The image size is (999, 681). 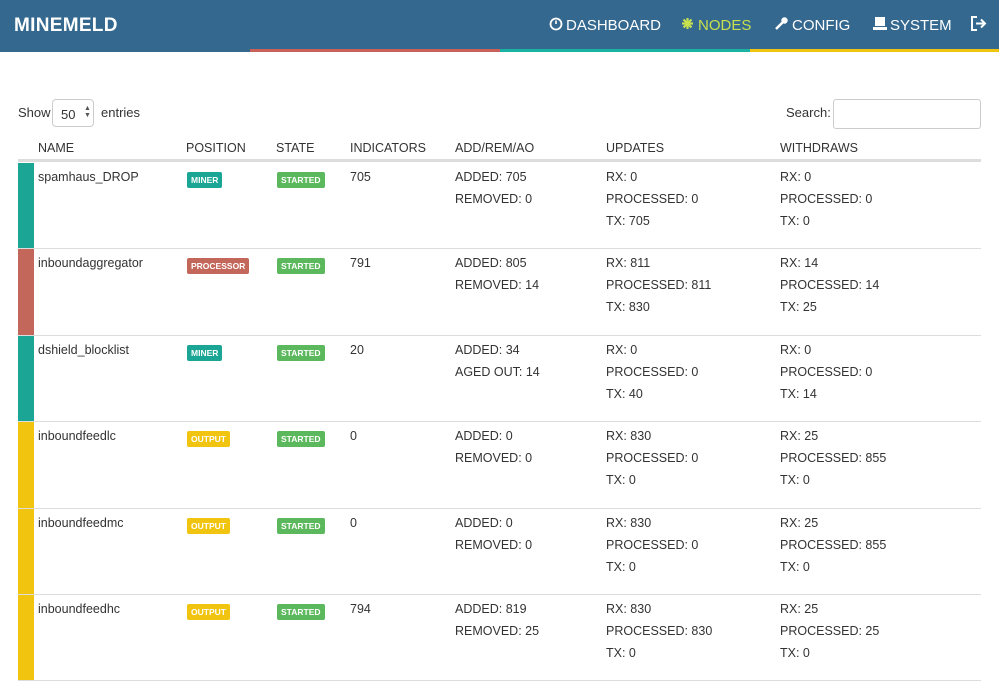 What do you see at coordinates (497, 631) in the screenshot?
I see `add-rem-ao-line: REMOVED: 25` at bounding box center [497, 631].